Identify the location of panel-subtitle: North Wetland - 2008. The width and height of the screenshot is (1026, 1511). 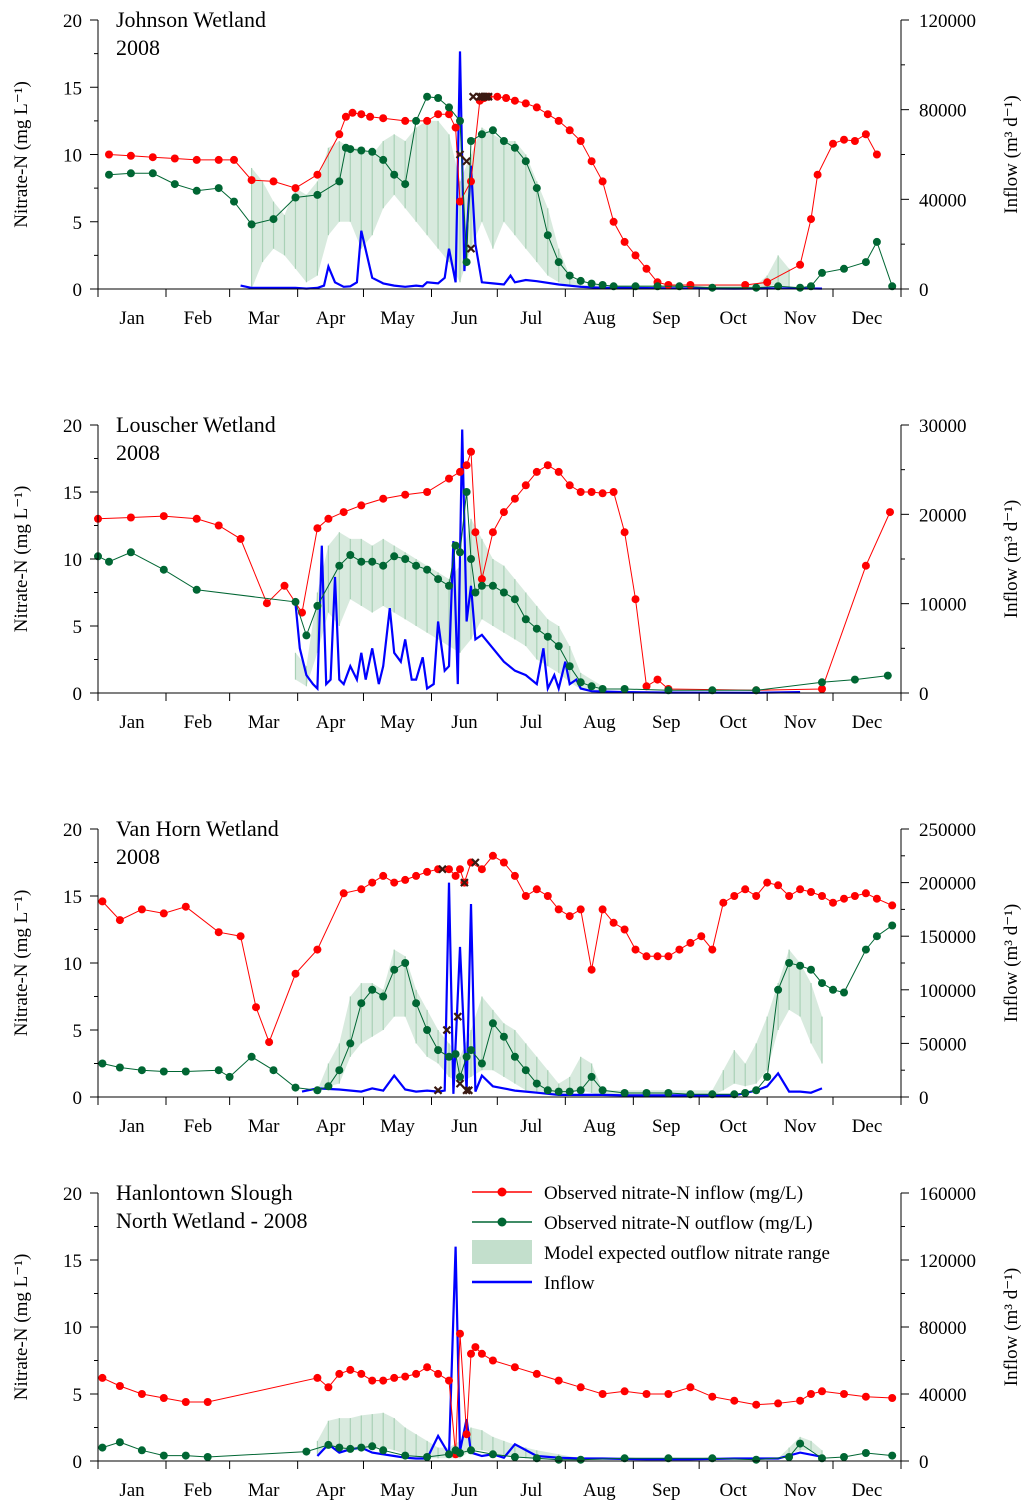
(212, 1220).